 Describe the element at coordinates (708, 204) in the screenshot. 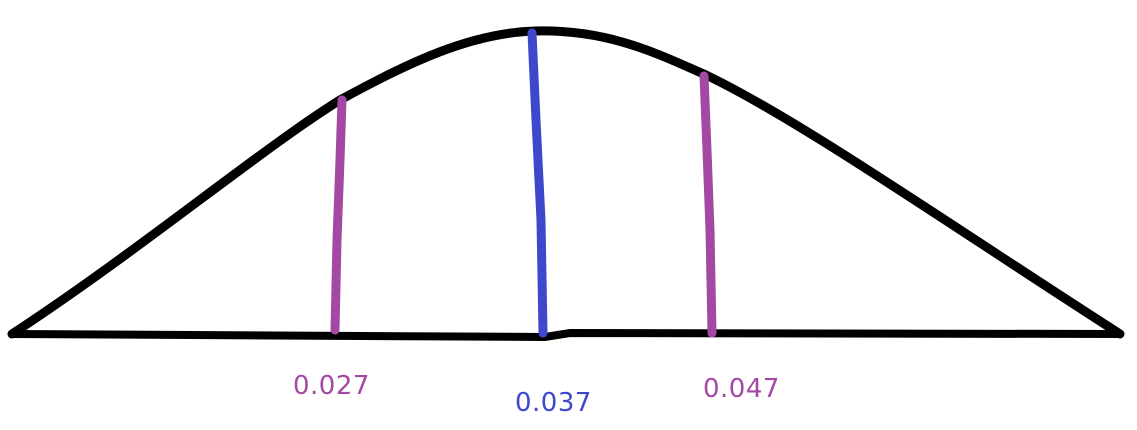

I see `upper-bound-line` at that location.